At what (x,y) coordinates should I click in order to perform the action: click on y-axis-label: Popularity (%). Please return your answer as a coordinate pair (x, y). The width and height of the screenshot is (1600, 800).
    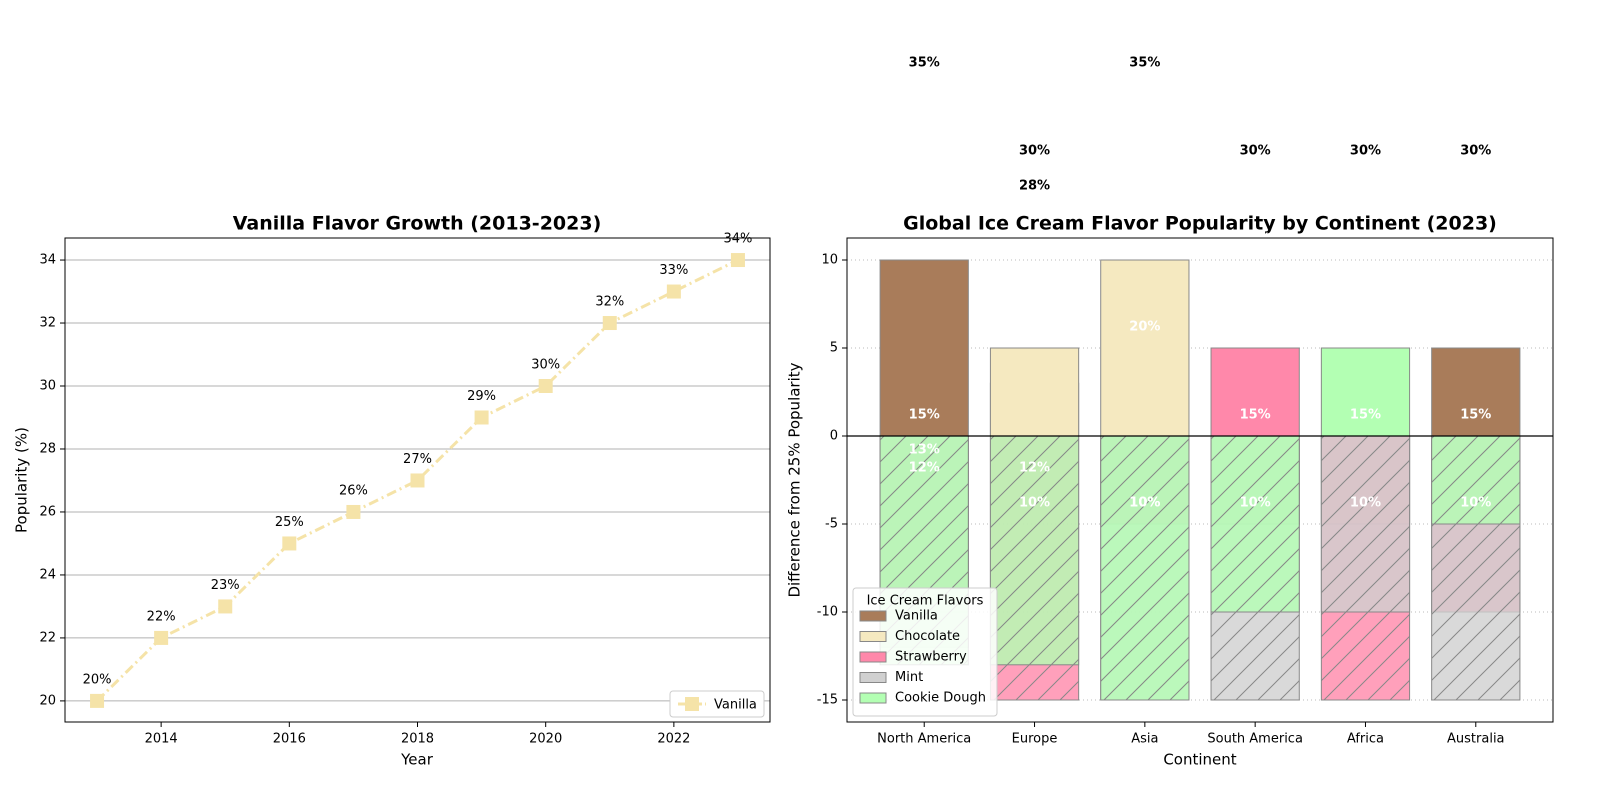
    Looking at the image, I should click on (22, 480).